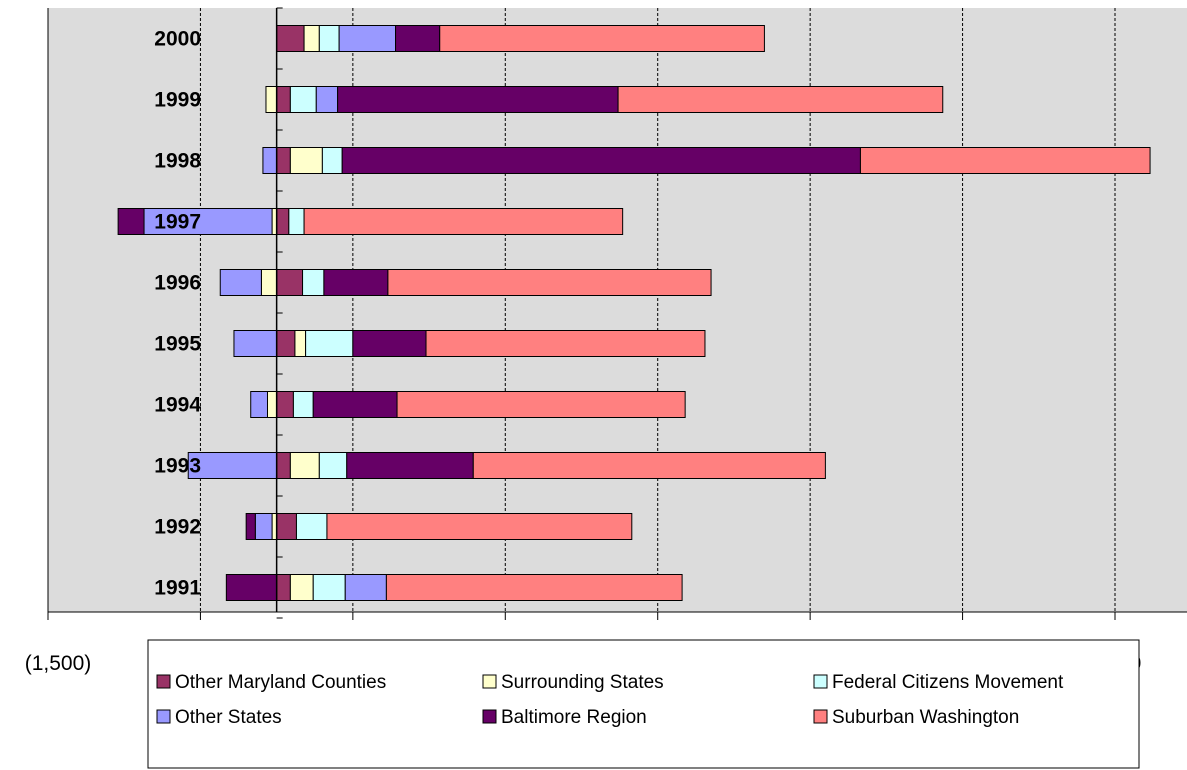  I want to click on category-label: 1999, so click(177, 100).